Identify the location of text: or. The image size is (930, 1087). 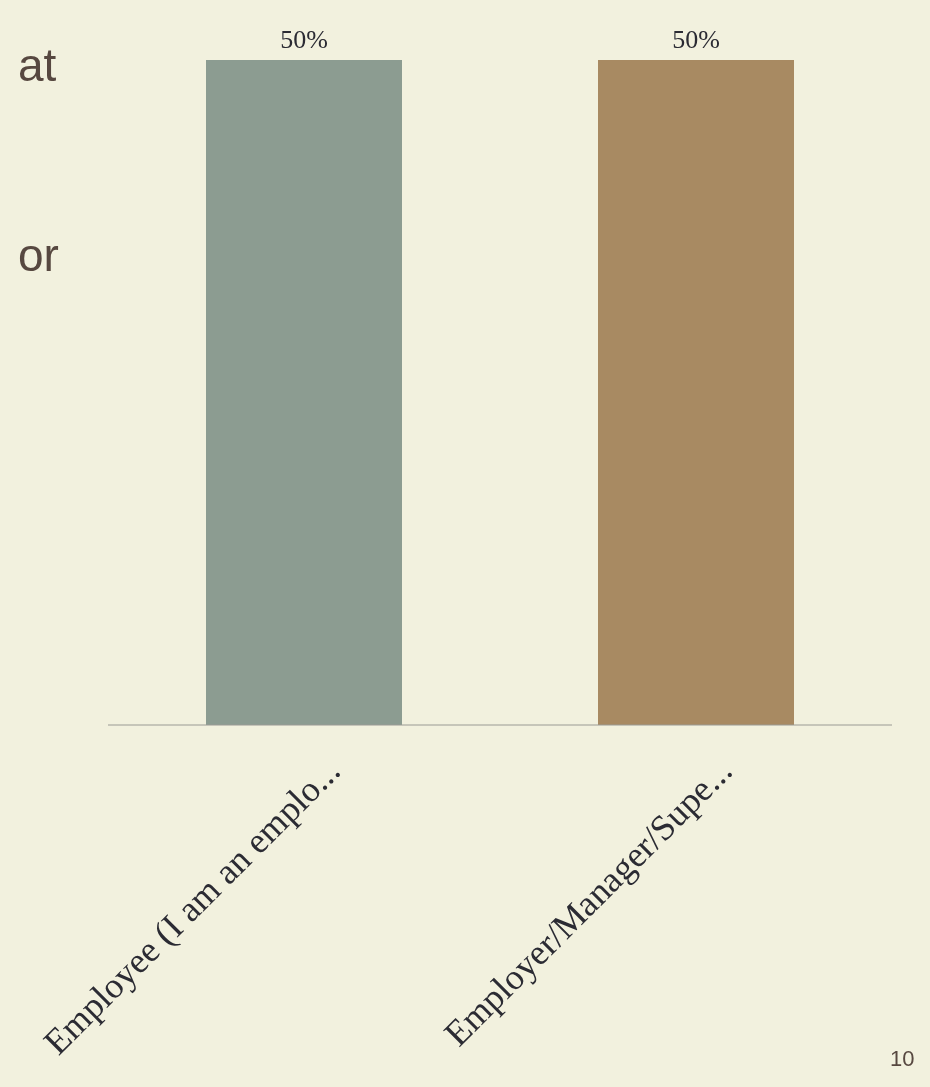
(38, 255).